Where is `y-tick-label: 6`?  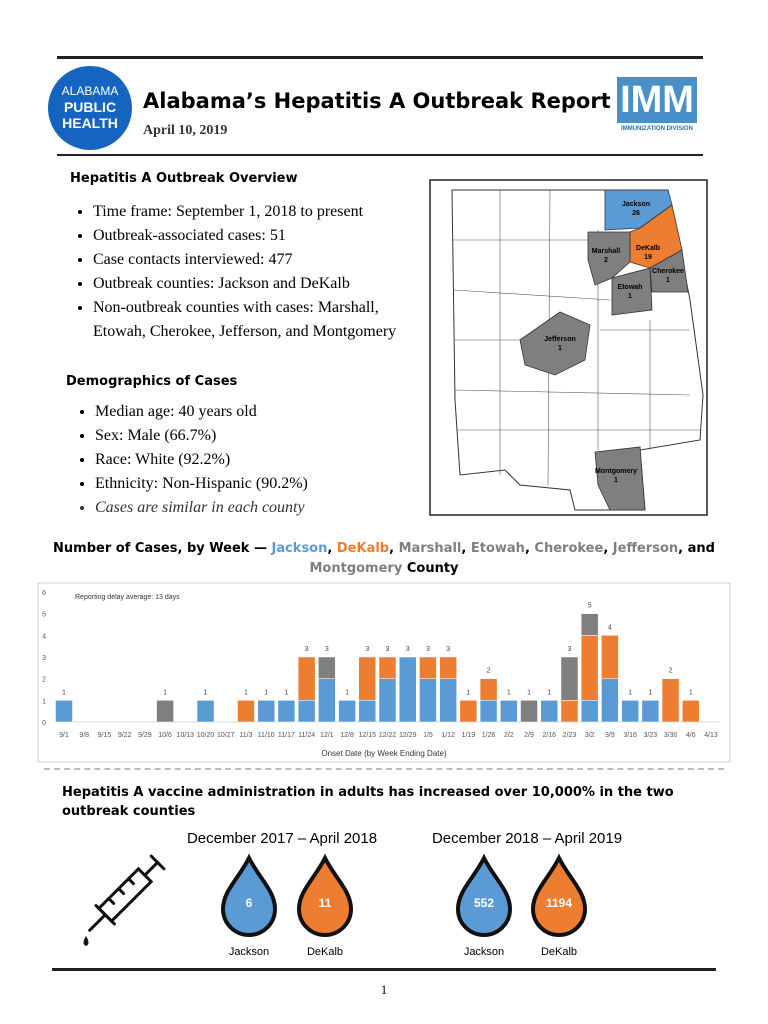
y-tick-label: 6 is located at coordinates (44, 593).